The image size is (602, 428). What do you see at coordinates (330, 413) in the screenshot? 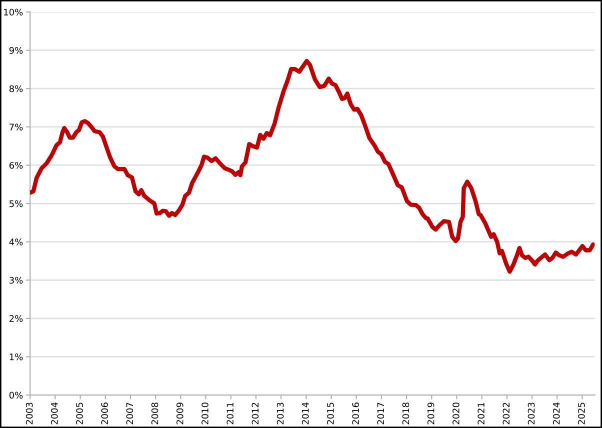
I see `x-tick-label: 2015` at bounding box center [330, 413].